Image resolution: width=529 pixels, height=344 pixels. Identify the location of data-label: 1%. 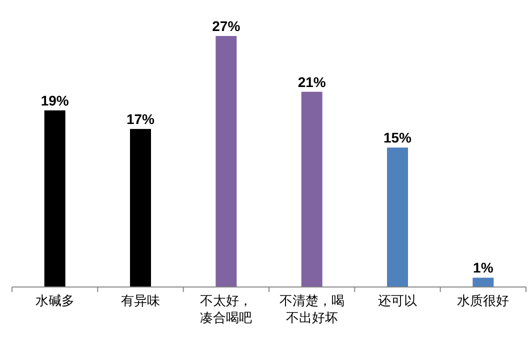
(483, 268).